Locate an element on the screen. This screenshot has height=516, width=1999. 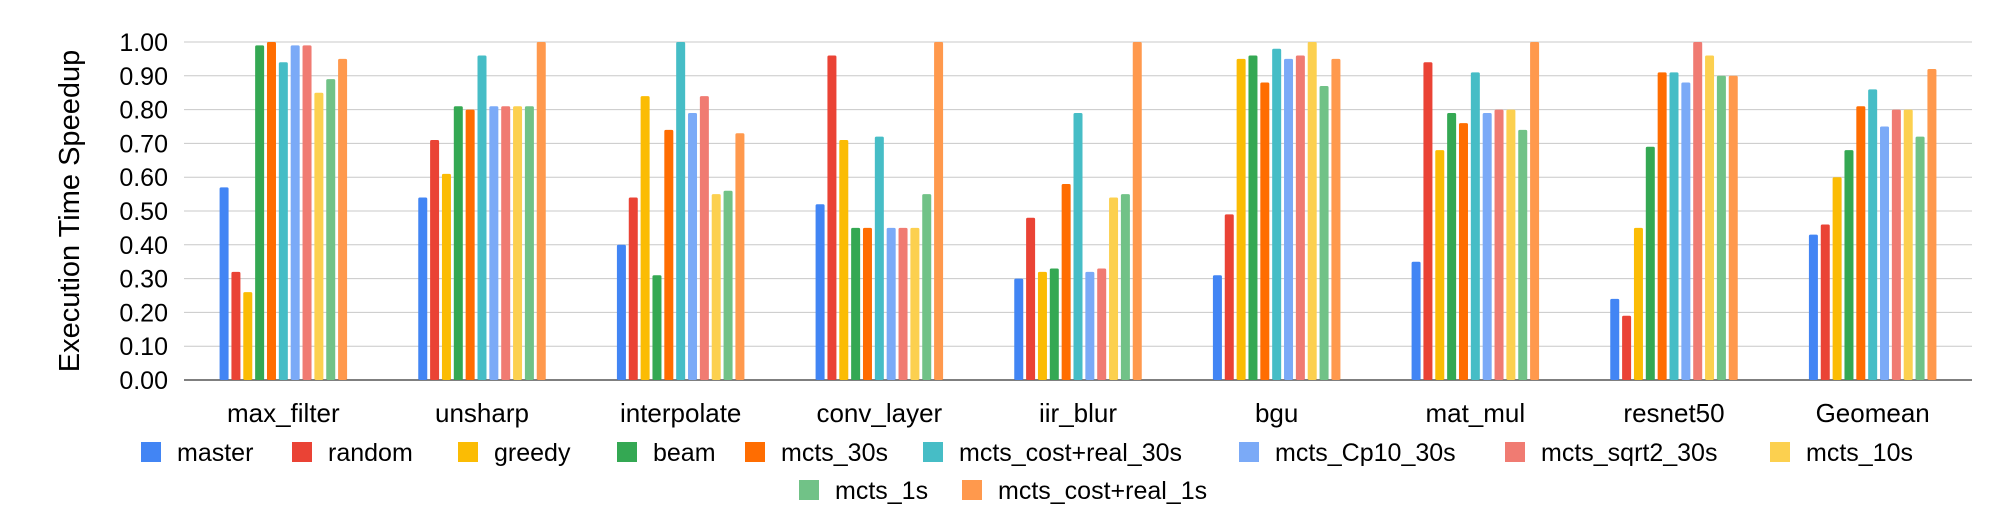
bar-random-interpolate is located at coordinates (633, 288).